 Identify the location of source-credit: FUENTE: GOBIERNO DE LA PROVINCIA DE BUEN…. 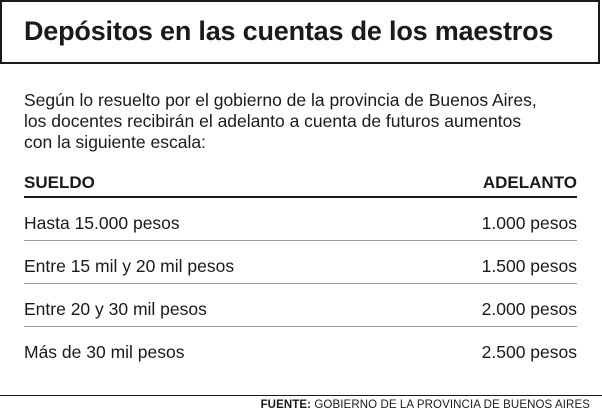
(425, 405).